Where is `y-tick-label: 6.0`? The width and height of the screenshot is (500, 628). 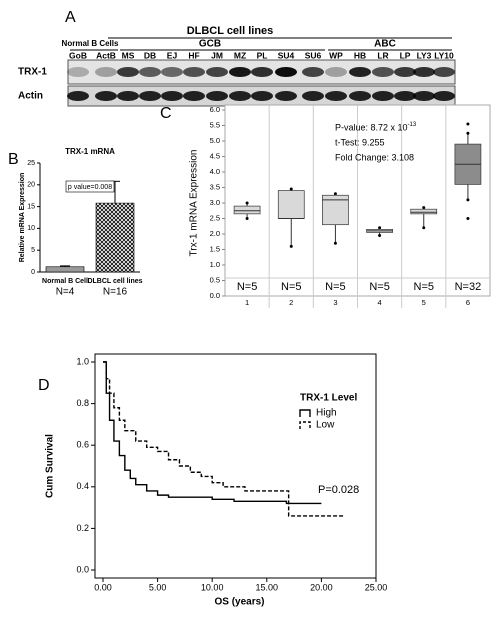
y-tick-label: 6.0 is located at coordinates (215, 109).